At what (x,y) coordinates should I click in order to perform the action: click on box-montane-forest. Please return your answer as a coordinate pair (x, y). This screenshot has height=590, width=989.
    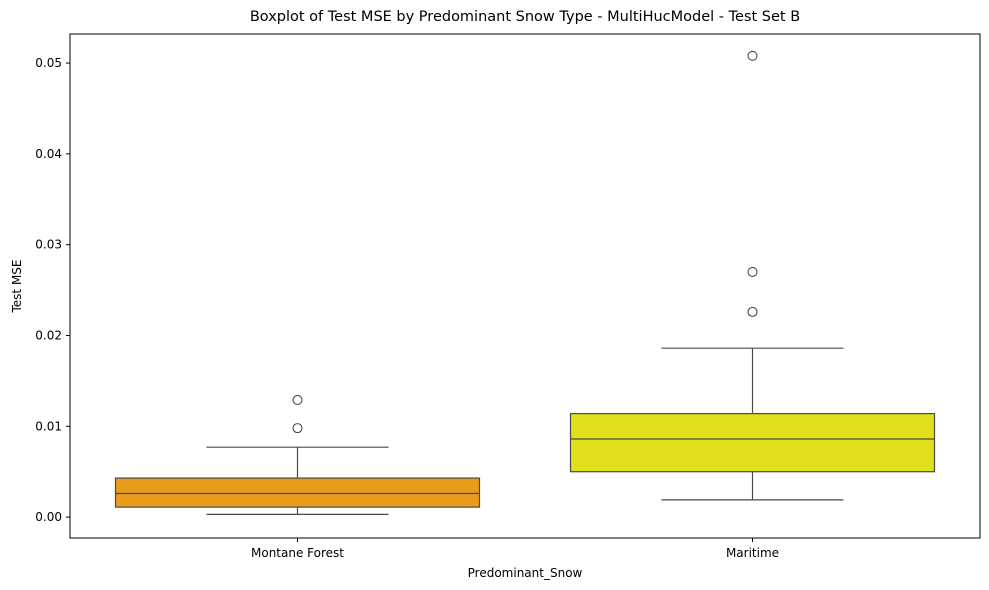
    Looking at the image, I should click on (297, 454).